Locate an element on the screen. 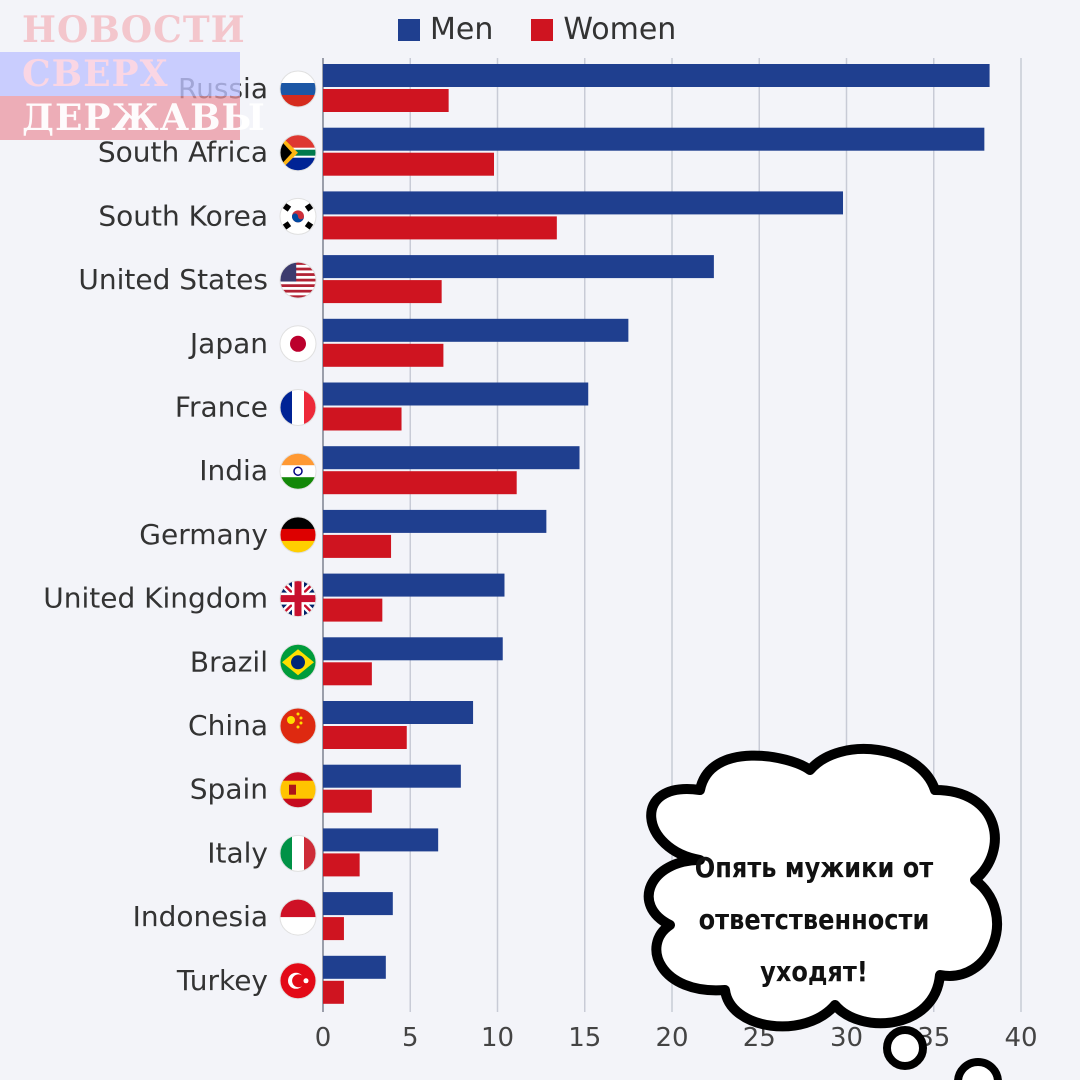  flag-turkey-icon is located at coordinates (298, 981).